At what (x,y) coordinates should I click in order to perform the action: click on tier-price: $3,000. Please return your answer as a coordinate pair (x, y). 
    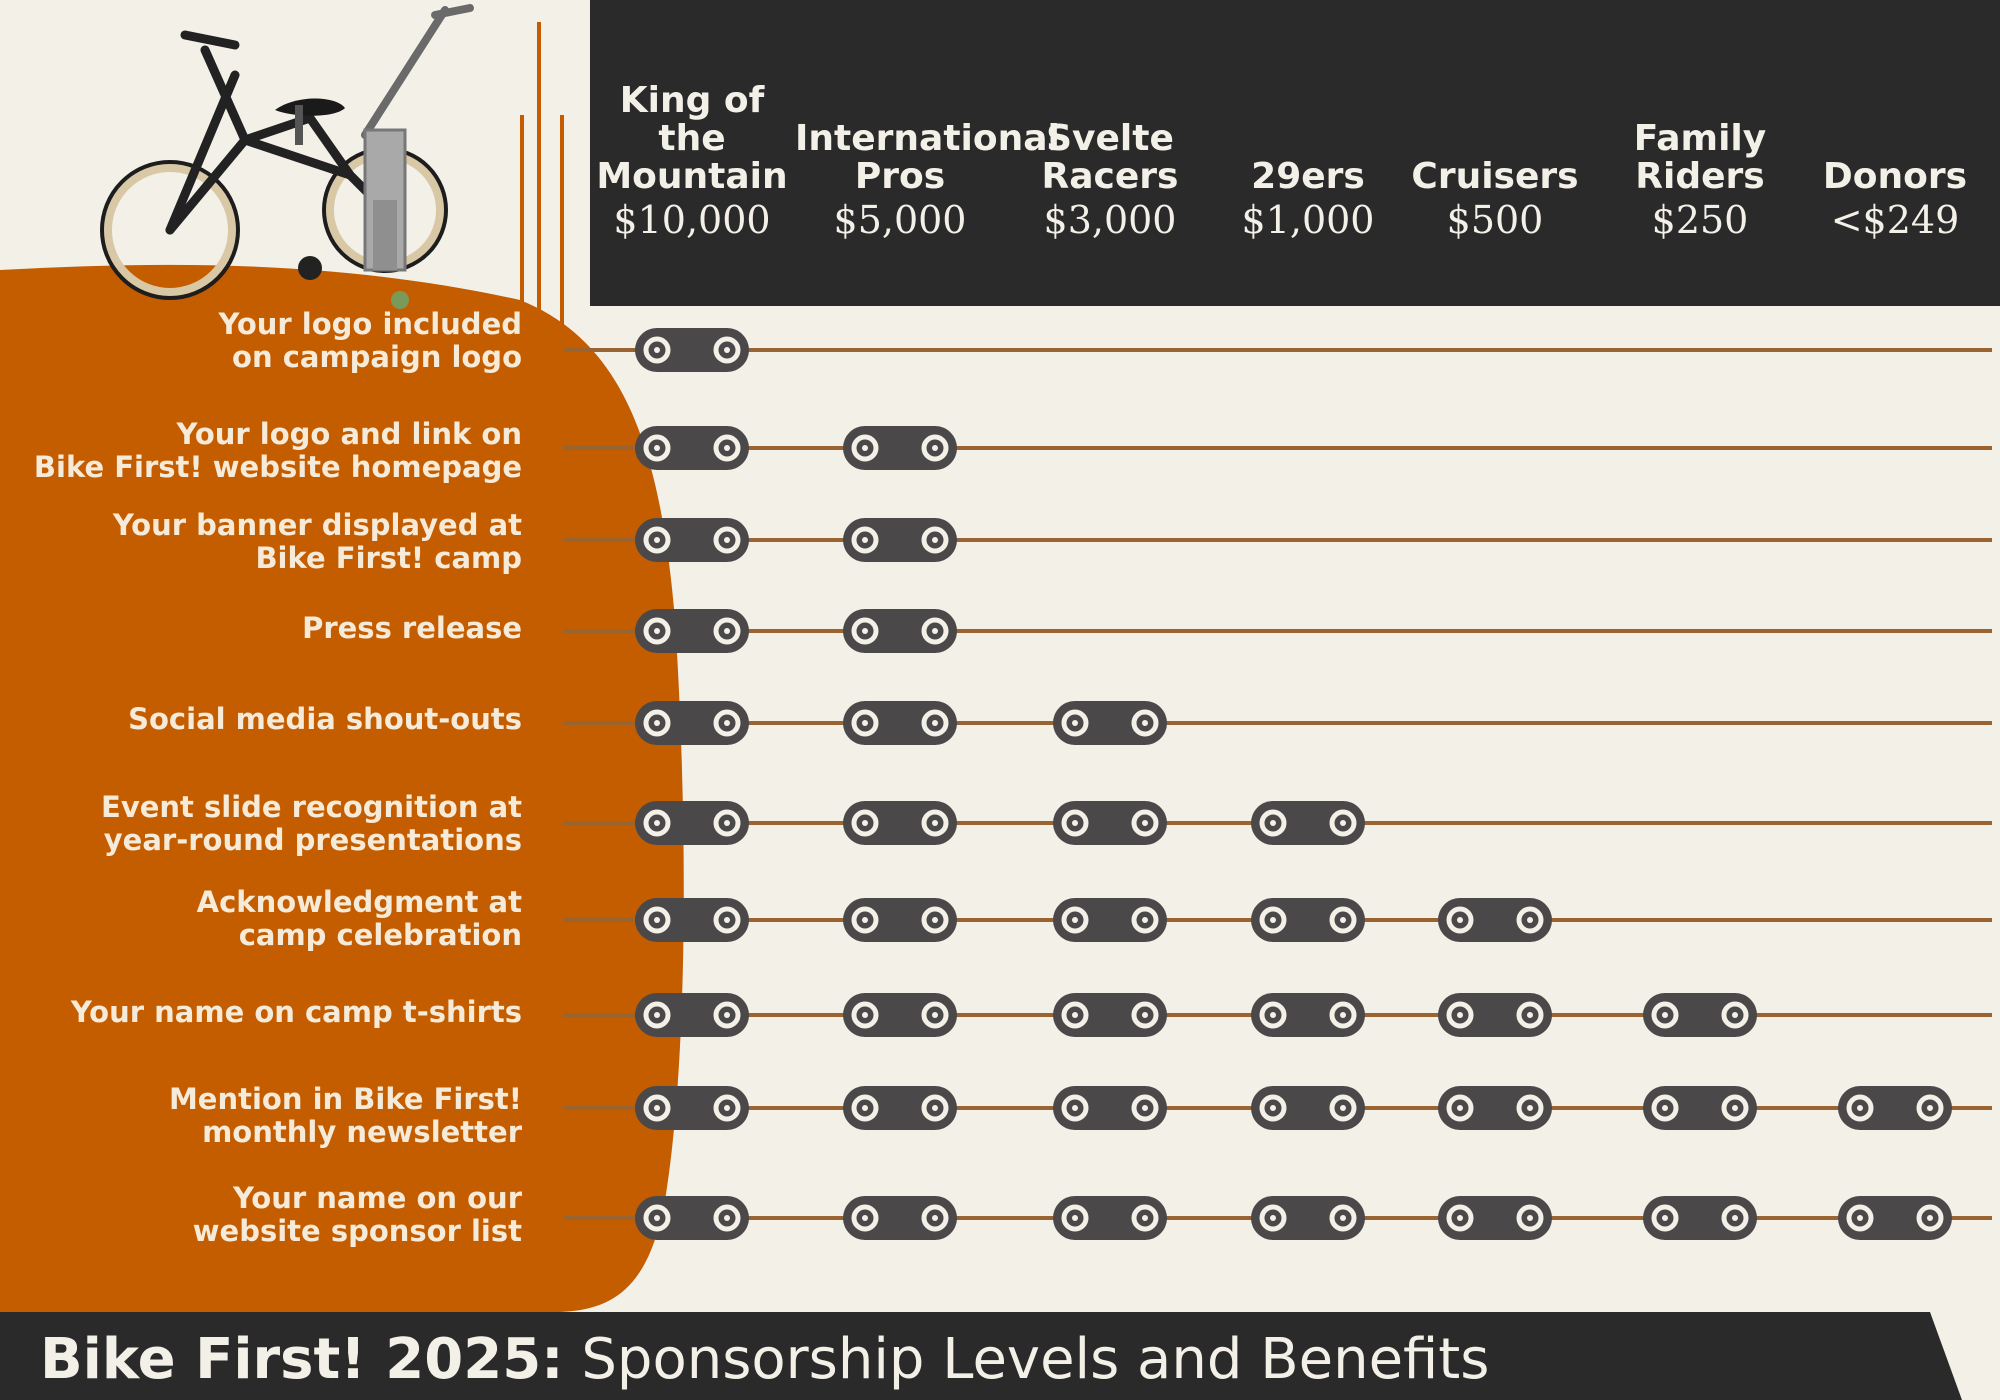
    Looking at the image, I should click on (1110, 220).